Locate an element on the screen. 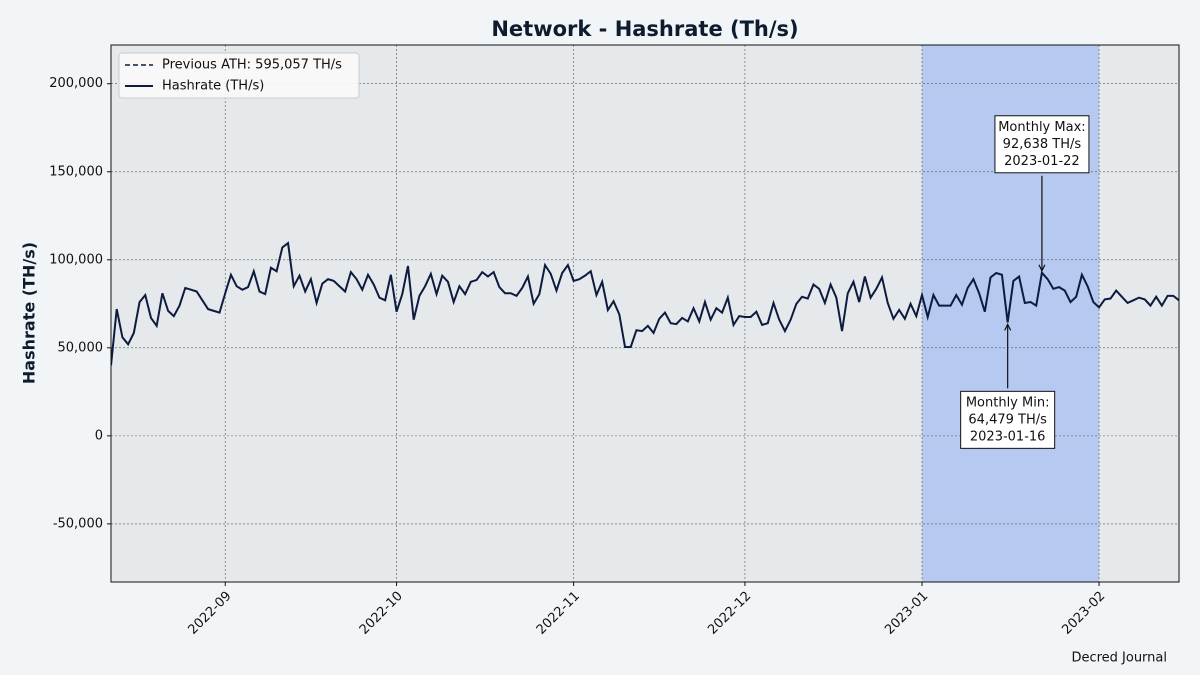 The image size is (1200, 675). x-tick-label: 2022-12 is located at coordinates (729, 613).